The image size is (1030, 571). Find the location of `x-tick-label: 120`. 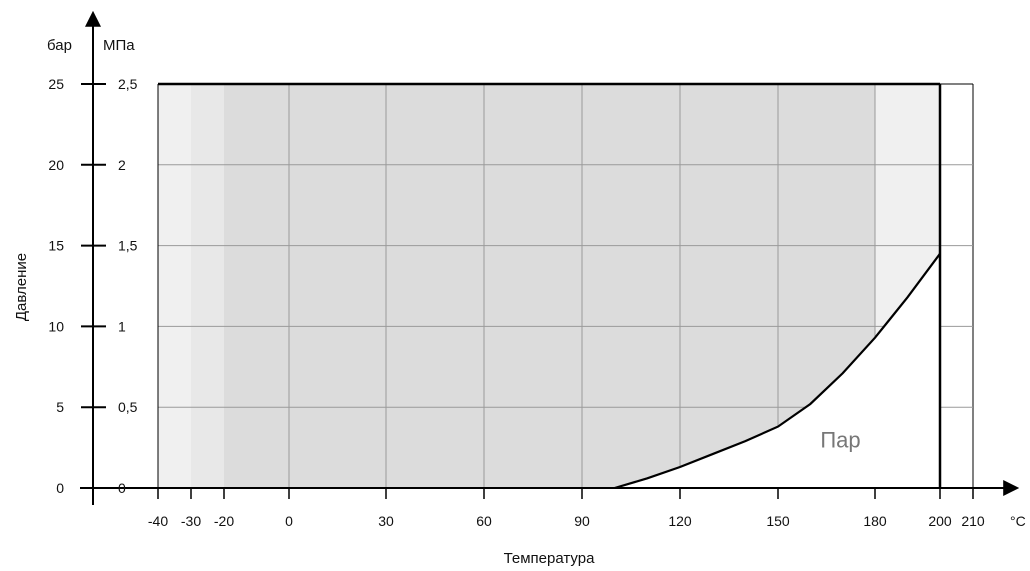

x-tick-label: 120 is located at coordinates (680, 521).